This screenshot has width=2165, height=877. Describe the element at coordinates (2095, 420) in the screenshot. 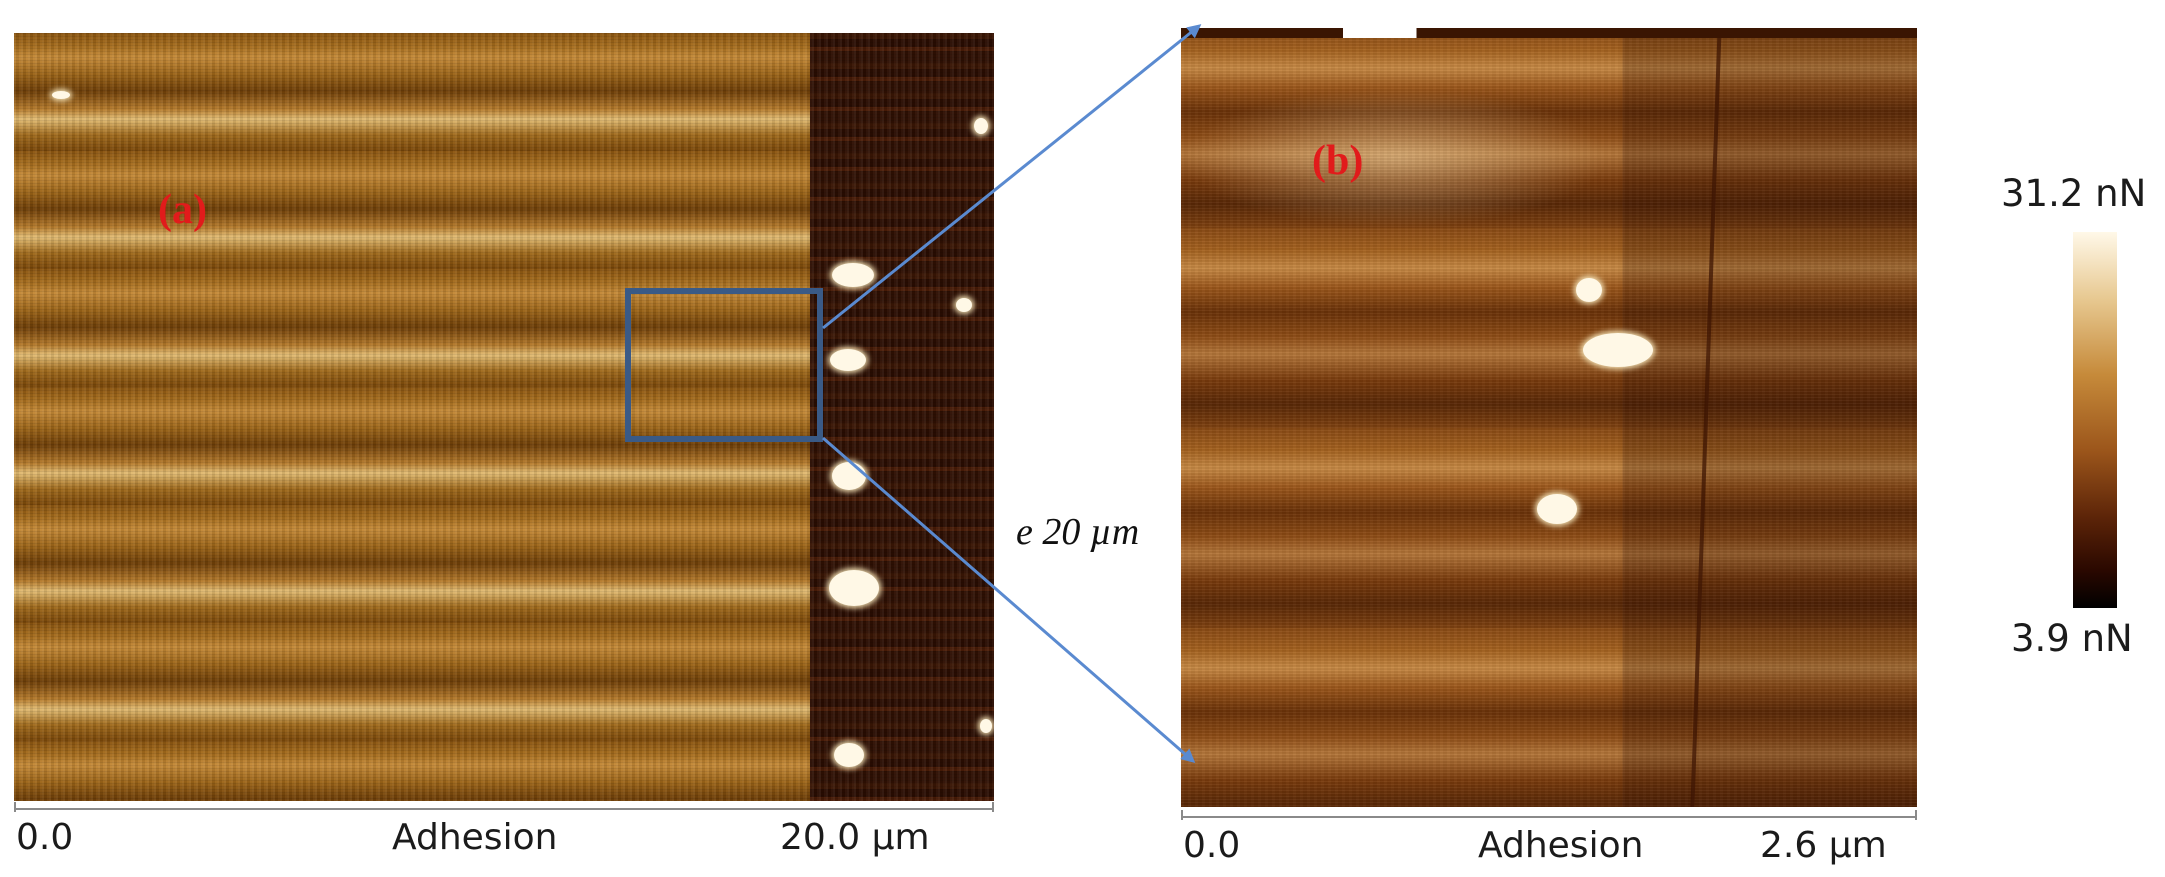

I see `colorbar` at that location.